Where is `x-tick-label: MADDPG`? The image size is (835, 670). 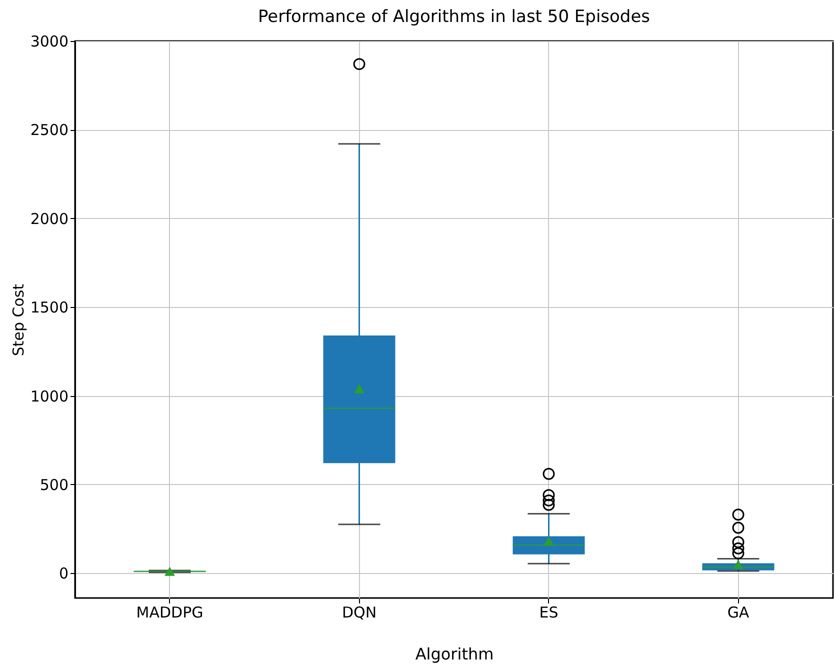
x-tick-label: MADDPG is located at coordinates (170, 613).